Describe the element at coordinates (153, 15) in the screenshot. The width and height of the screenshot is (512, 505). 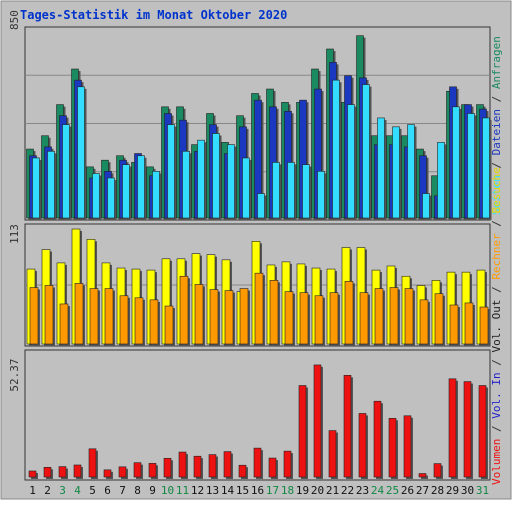
I see `chart-title: Tages-Statistik im Monat Oktober 2020` at that location.